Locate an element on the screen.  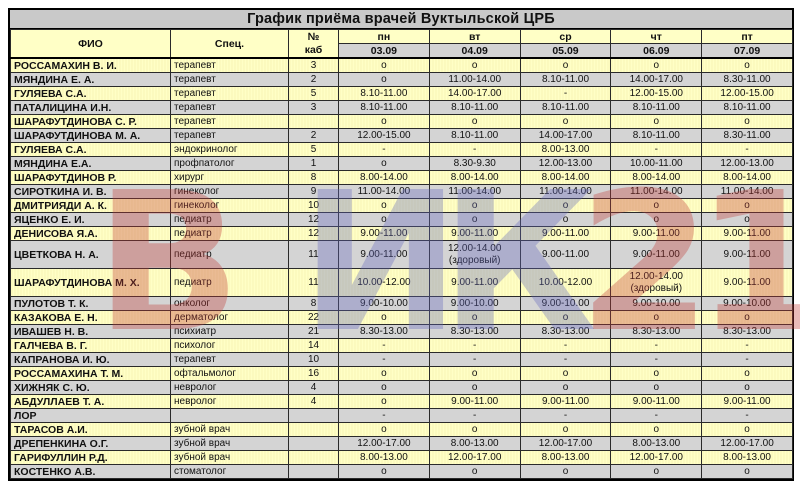
schedule-cell: 9.00-10.00 is located at coordinates (565, 303).